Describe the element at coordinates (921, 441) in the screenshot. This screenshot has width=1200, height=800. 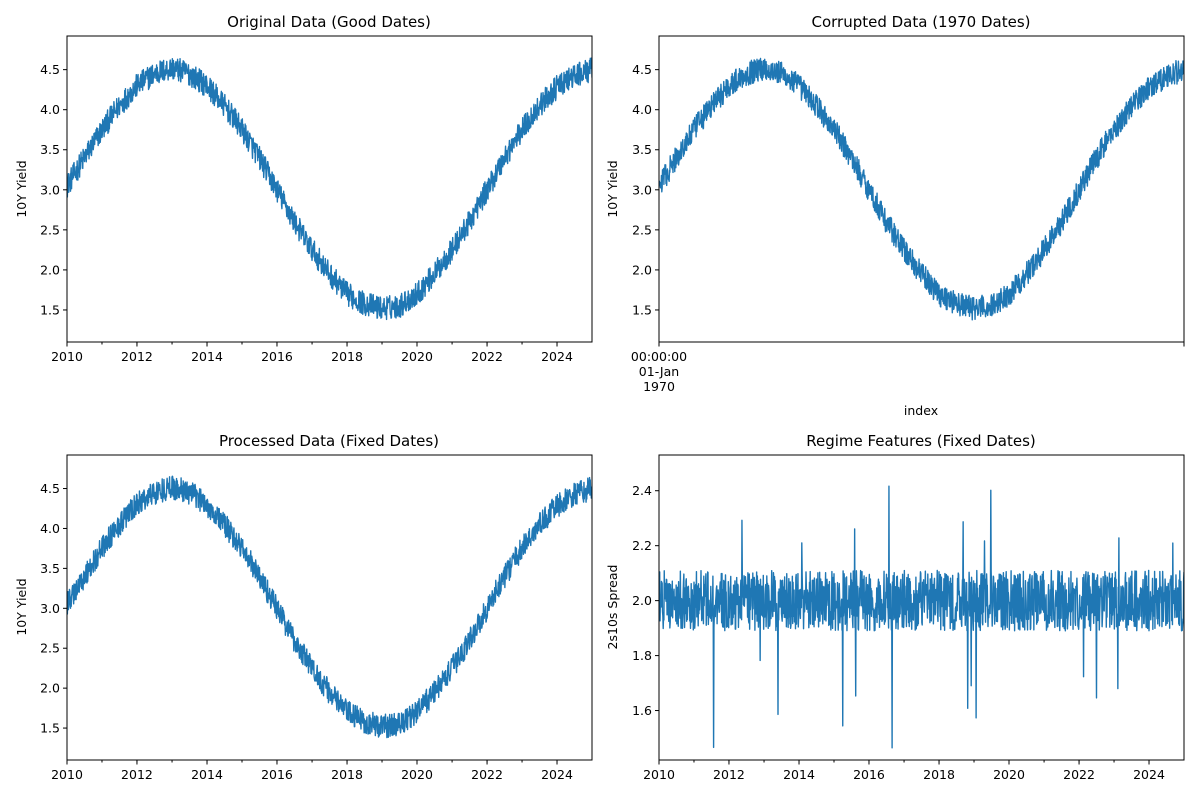
I see `chart-title: Regime Features (Fixed Dates)` at that location.